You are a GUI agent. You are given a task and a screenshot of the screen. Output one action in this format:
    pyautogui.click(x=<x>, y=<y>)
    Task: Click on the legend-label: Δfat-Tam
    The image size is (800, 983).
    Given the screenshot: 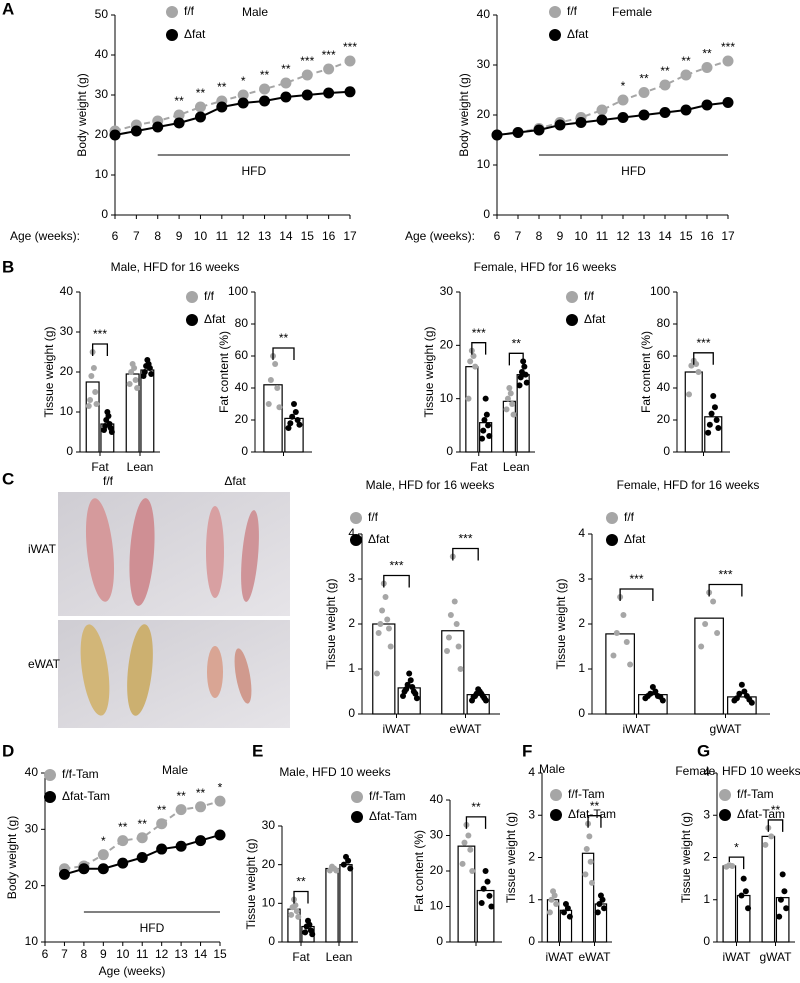 What is the action you would take?
    pyautogui.click(x=86, y=796)
    